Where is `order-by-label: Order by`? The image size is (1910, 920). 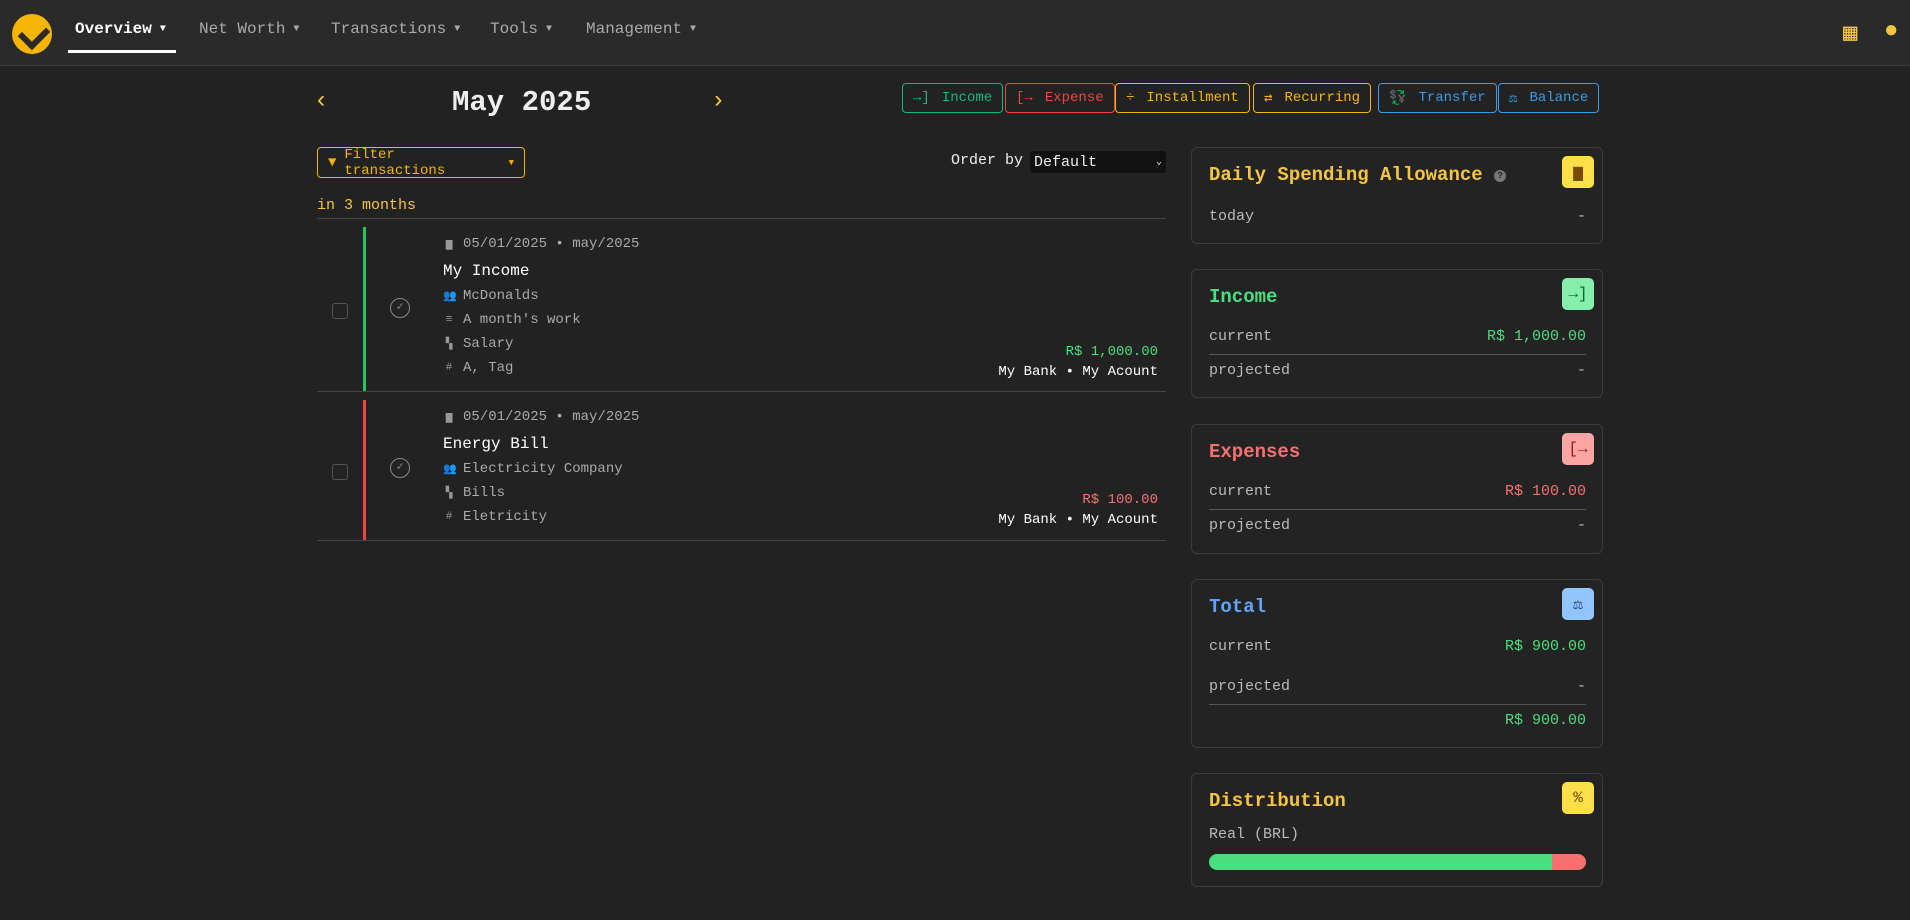 order-by-label: Order by is located at coordinates (987, 160).